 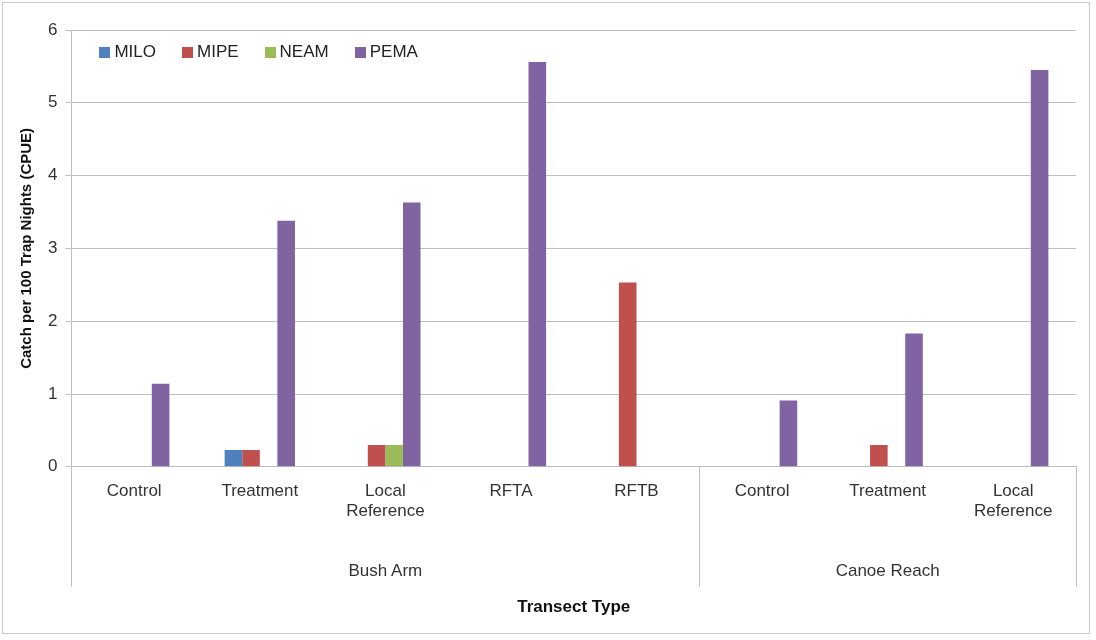 I want to click on legend-label: NEAM, so click(x=304, y=52).